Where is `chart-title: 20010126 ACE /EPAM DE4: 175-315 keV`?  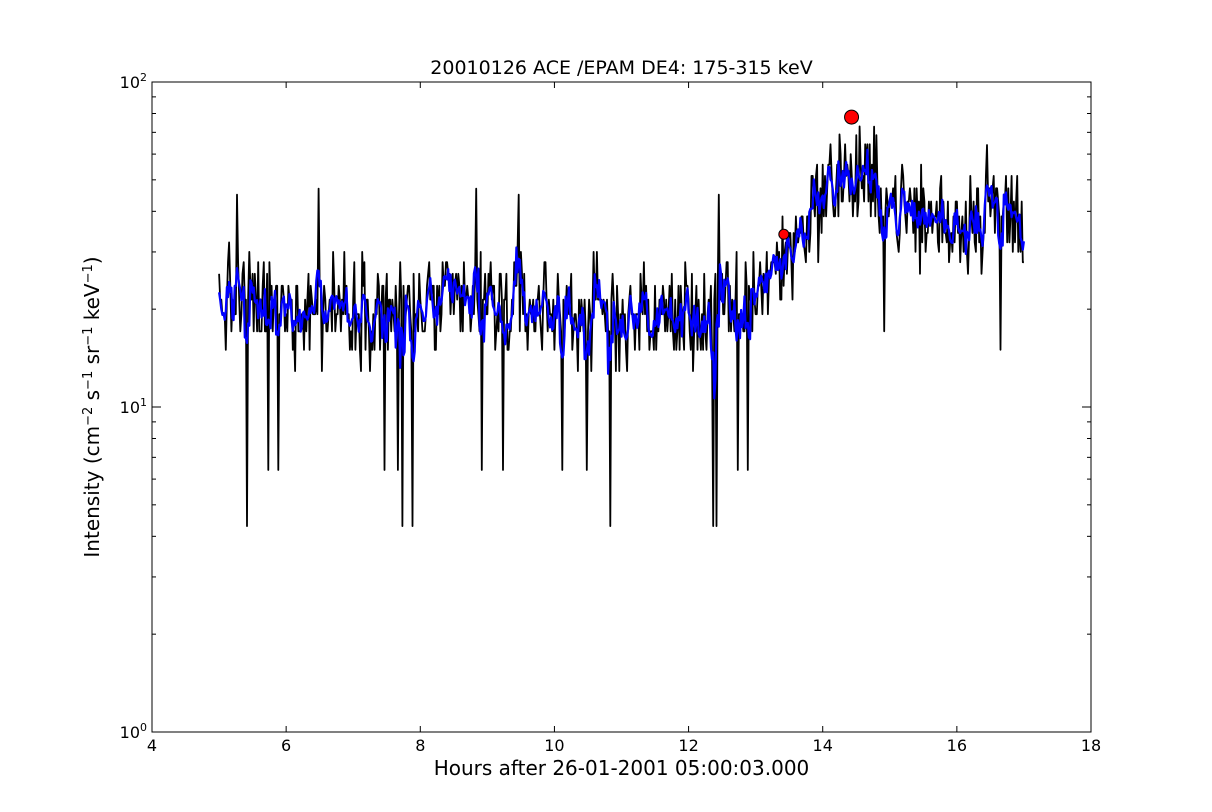 chart-title: 20010126 ACE /EPAM DE4: 175-315 keV is located at coordinates (621, 68).